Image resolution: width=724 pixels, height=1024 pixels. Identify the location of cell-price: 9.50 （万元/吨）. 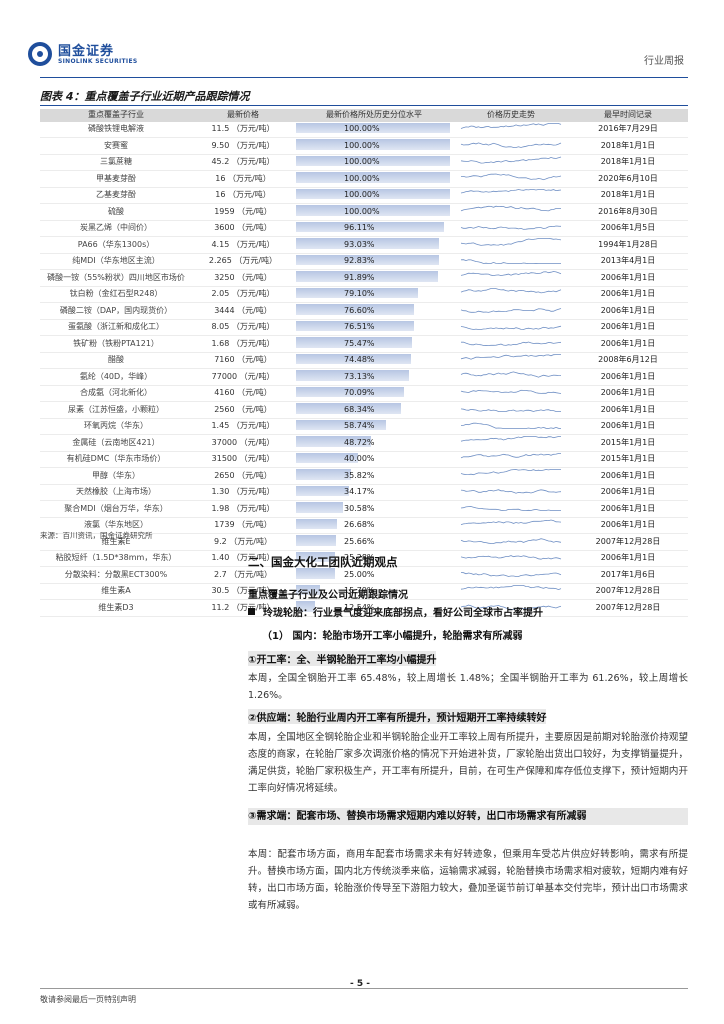
(243, 146).